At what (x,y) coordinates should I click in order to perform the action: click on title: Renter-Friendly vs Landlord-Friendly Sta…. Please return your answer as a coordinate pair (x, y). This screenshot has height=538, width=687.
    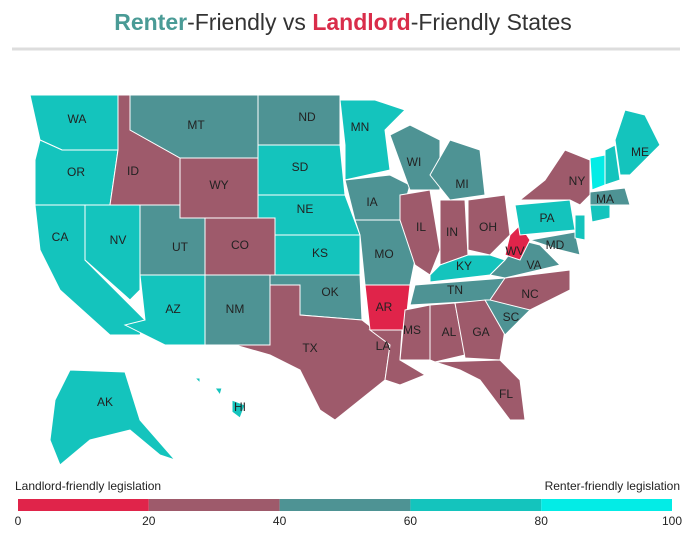
    Looking at the image, I should click on (343, 22).